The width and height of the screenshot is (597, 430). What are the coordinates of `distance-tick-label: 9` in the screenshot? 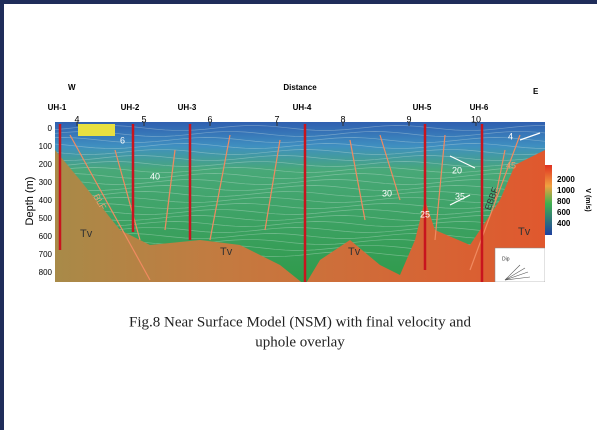 It's located at (408, 119).